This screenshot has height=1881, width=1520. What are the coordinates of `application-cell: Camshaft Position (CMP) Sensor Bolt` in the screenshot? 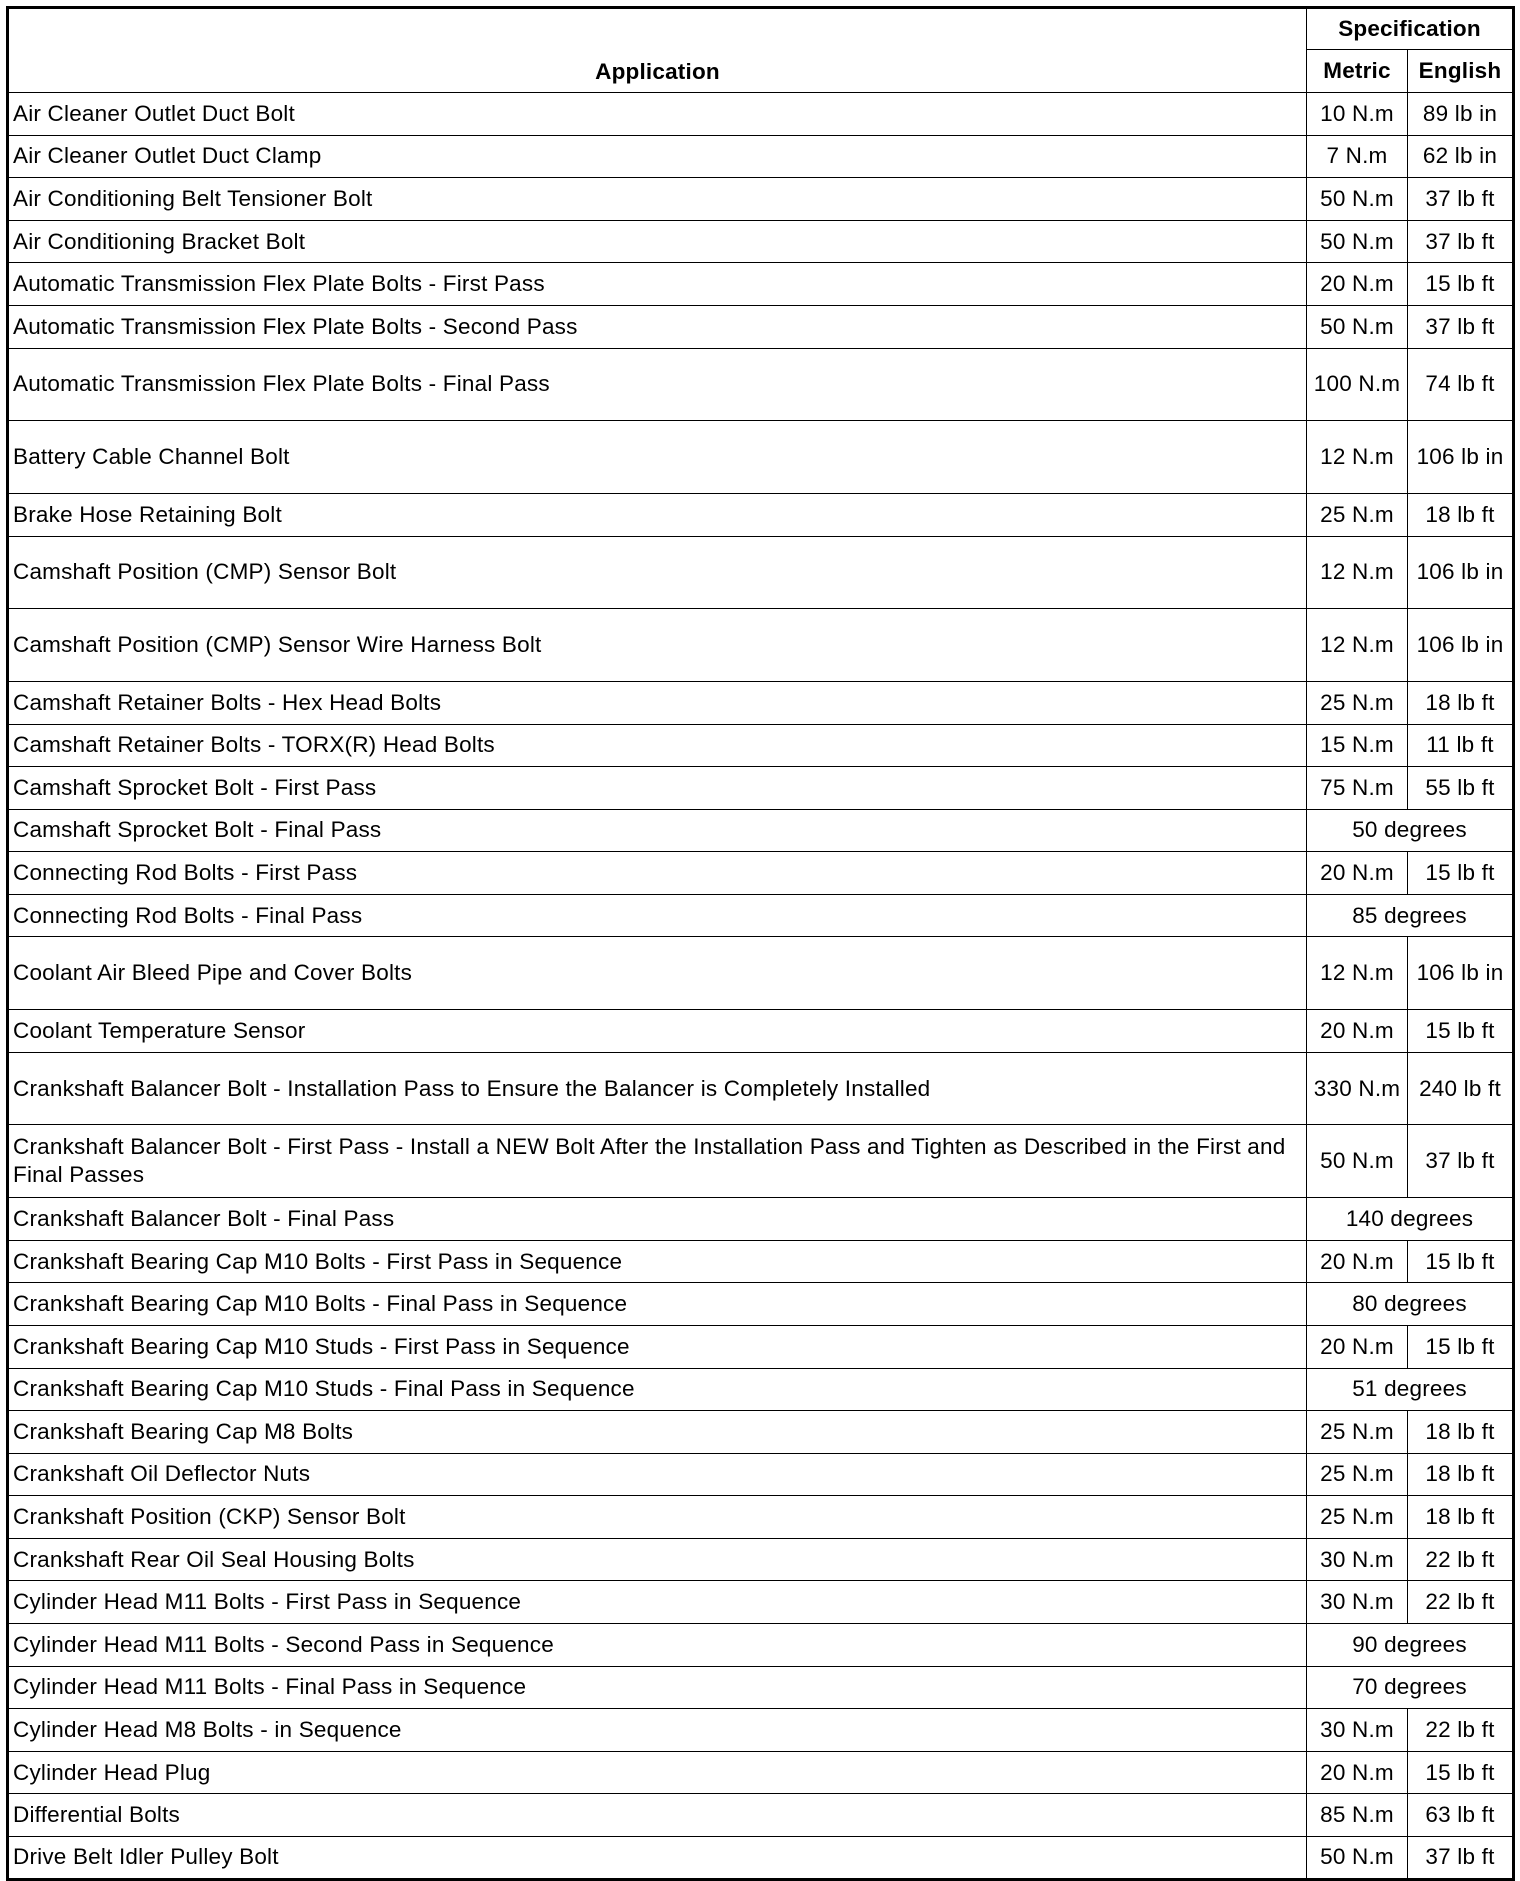 It's located at (657, 572).